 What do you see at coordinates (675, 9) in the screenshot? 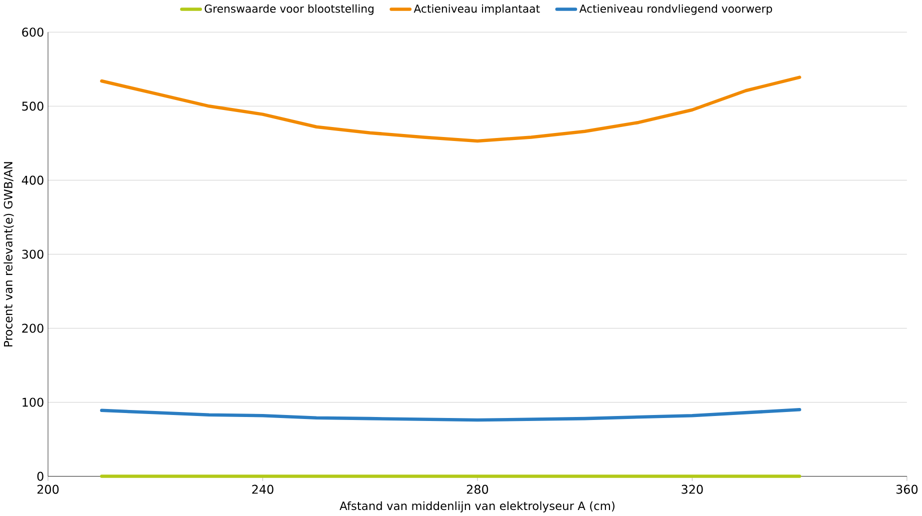
I see `legend-label: Actieniveau rondvliegend voorwerp` at bounding box center [675, 9].